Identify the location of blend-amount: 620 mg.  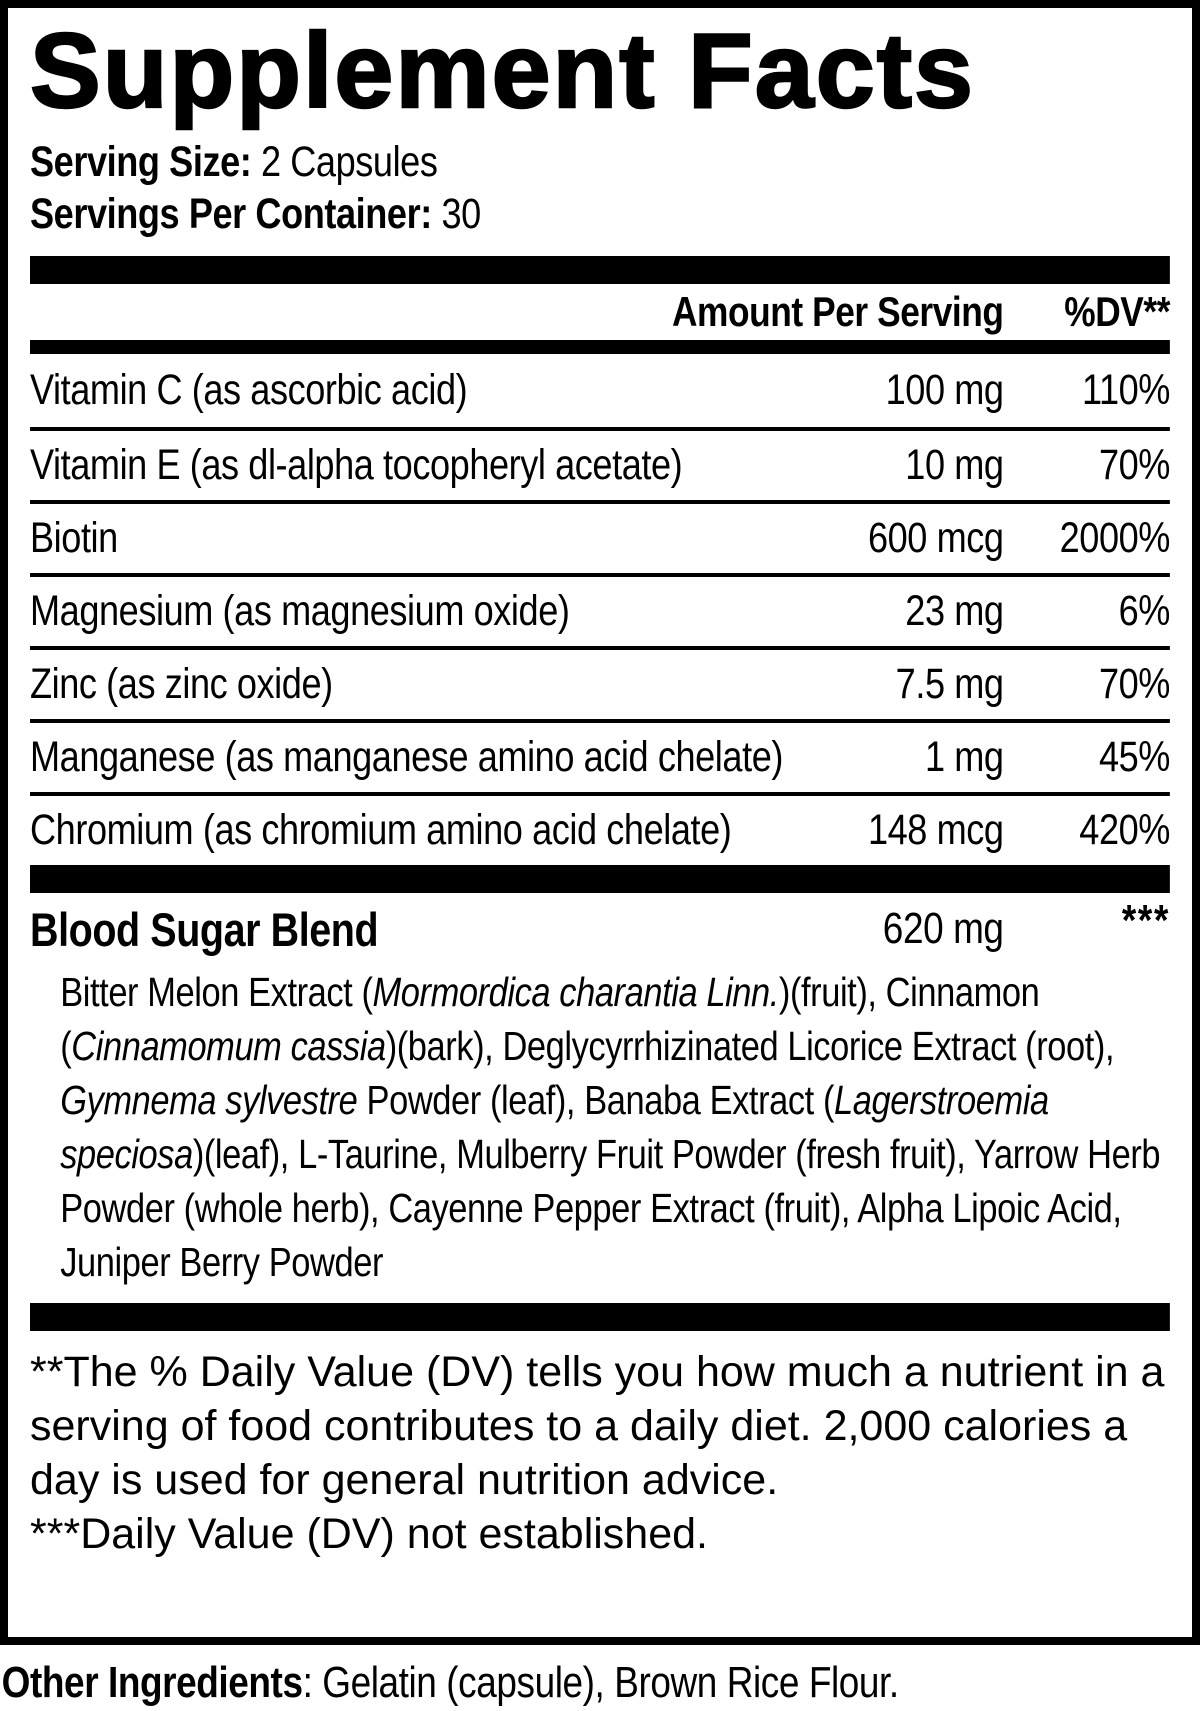
(943, 928).